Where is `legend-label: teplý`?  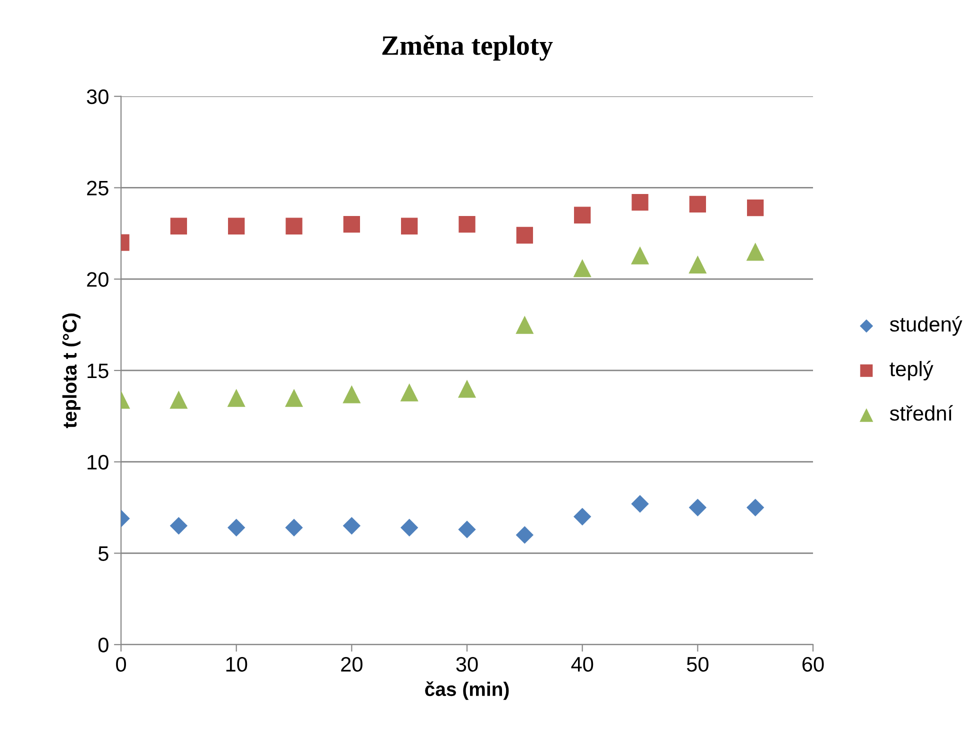
legend-label: teplý is located at coordinates (912, 370).